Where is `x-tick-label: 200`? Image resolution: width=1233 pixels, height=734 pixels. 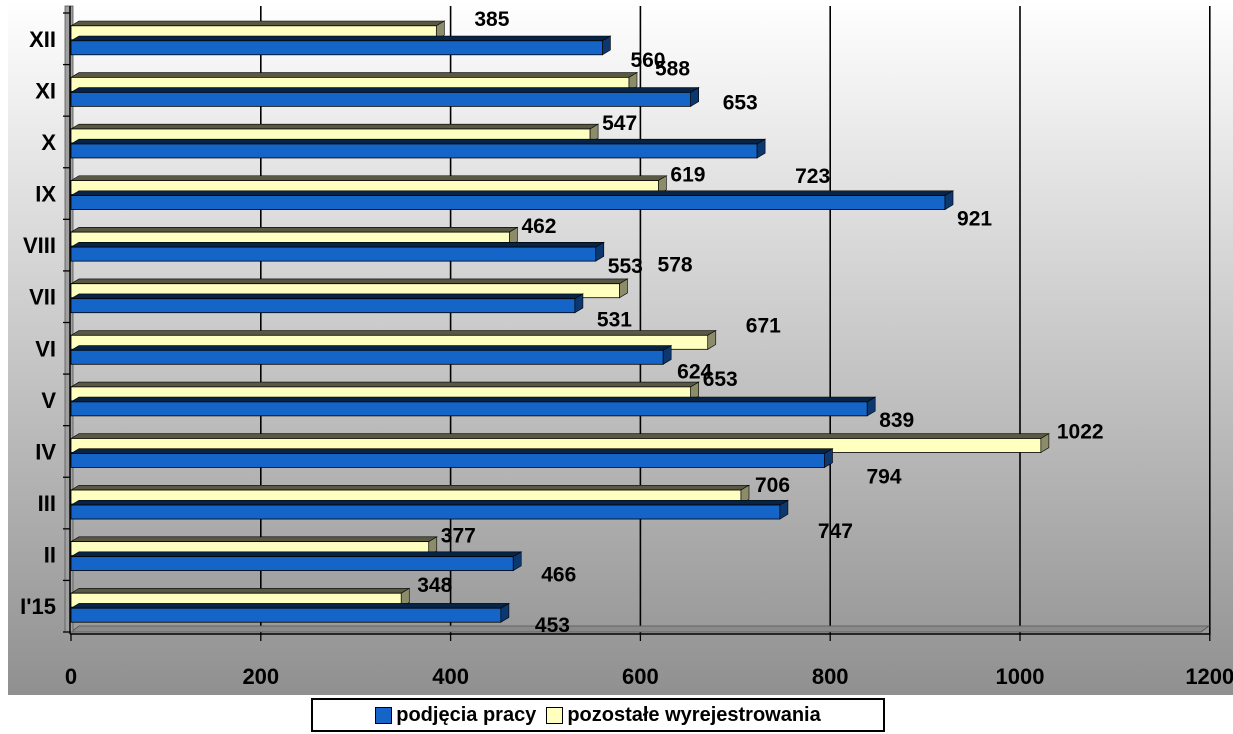 x-tick-label: 200 is located at coordinates (260, 676).